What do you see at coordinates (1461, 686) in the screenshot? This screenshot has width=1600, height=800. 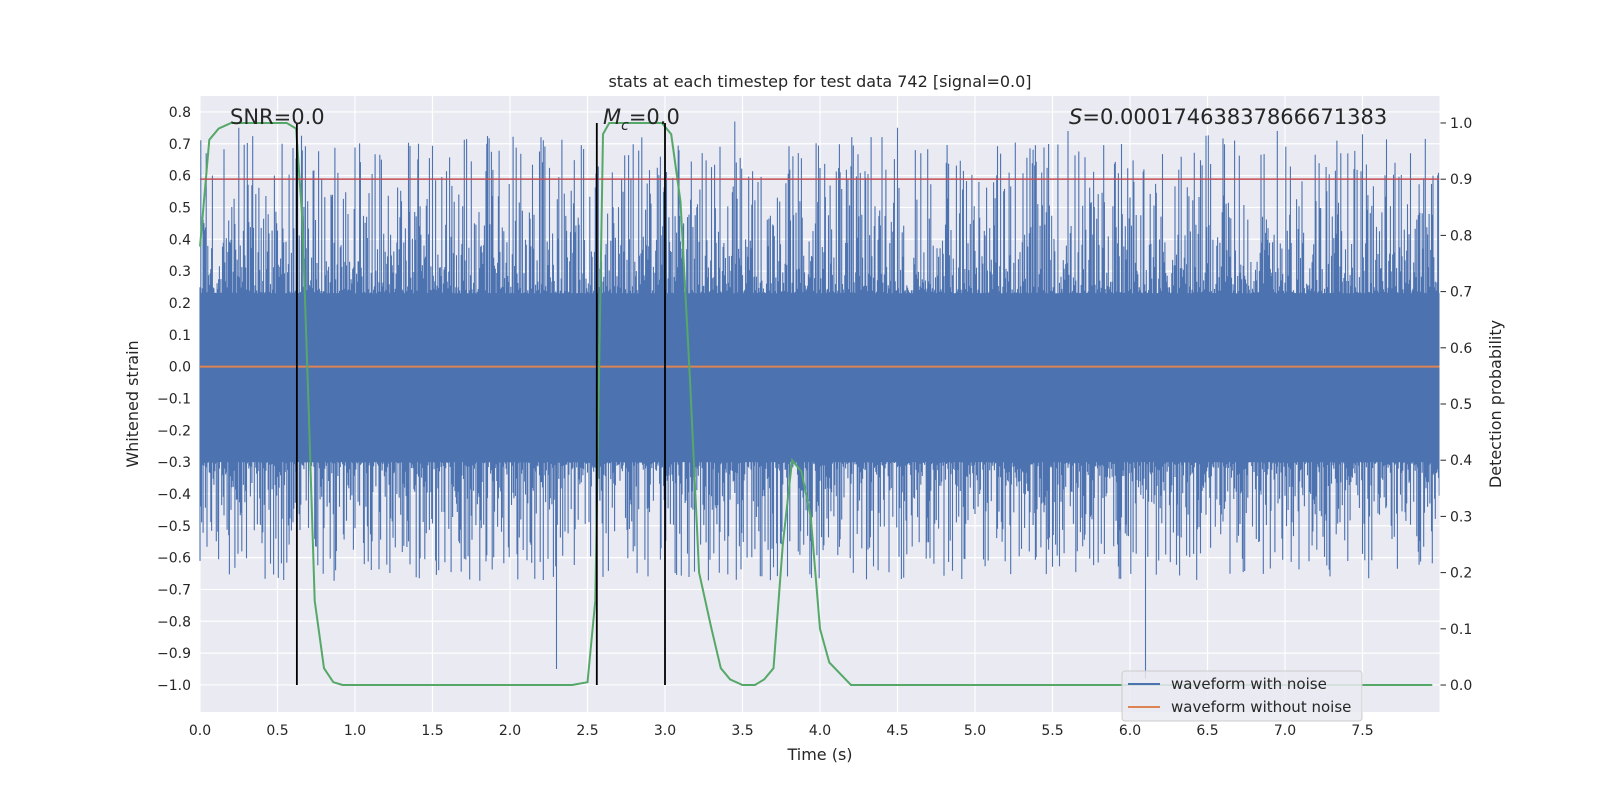 I see `y2-tick-label: 0.0` at bounding box center [1461, 686].